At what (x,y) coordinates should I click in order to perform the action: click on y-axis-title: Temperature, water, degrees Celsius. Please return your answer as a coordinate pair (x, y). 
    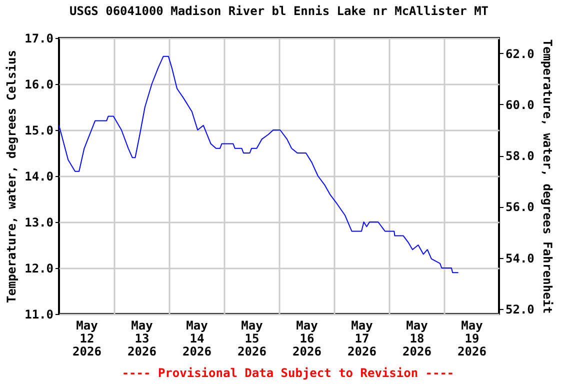
    Looking at the image, I should click on (11, 176).